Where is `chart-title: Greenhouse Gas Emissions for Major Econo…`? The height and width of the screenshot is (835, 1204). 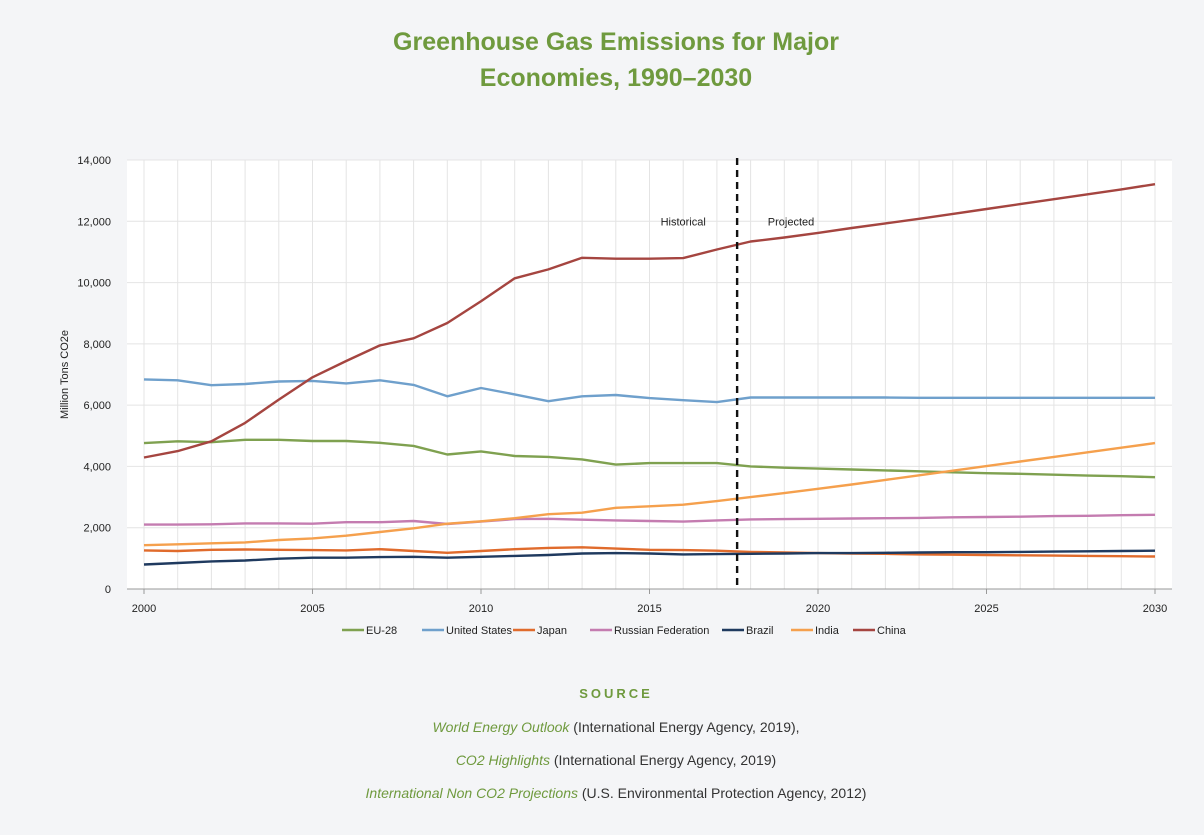
chart-title: Greenhouse Gas Emissions for Major Econo… is located at coordinates (602, 60).